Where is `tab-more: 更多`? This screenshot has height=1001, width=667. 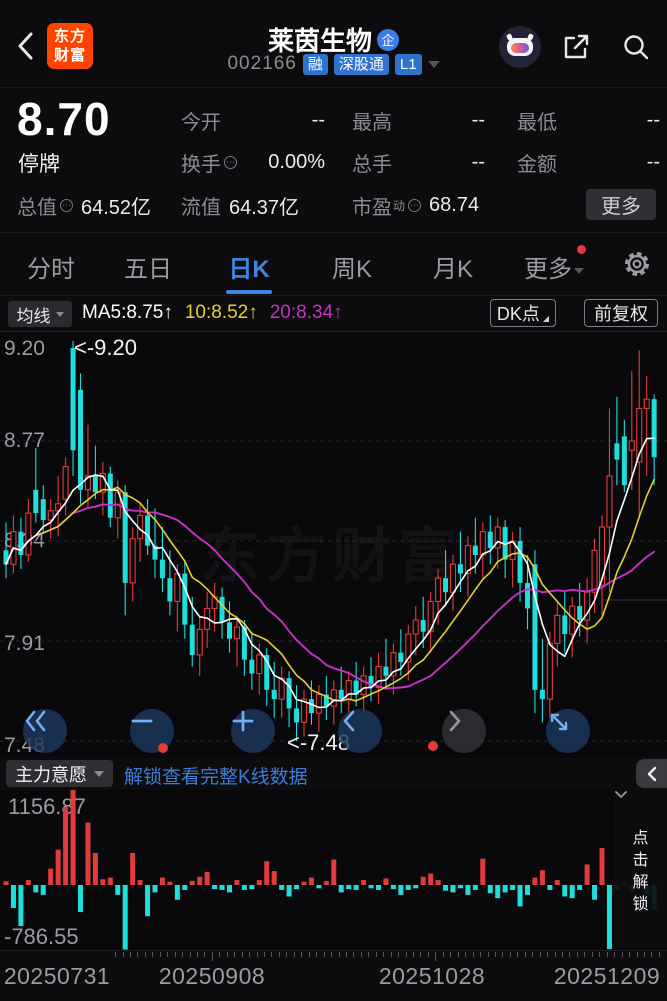 tab-more: 更多 is located at coordinates (548, 269).